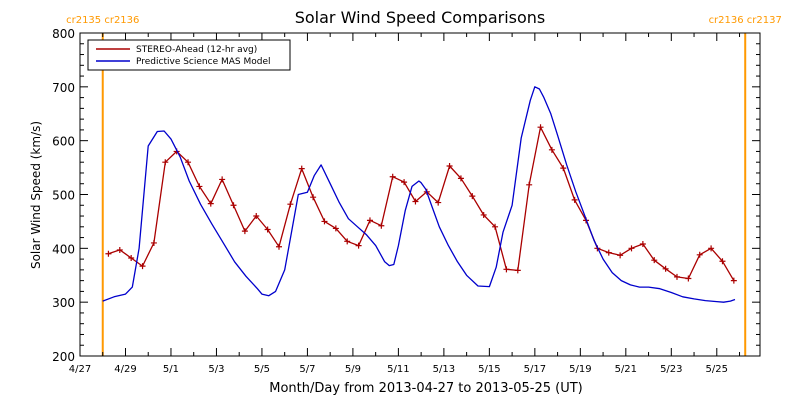 This screenshot has height=400, width=800. I want to click on legend-label-stereo: STEREO-Ahead (12-hr avg), so click(196, 50).